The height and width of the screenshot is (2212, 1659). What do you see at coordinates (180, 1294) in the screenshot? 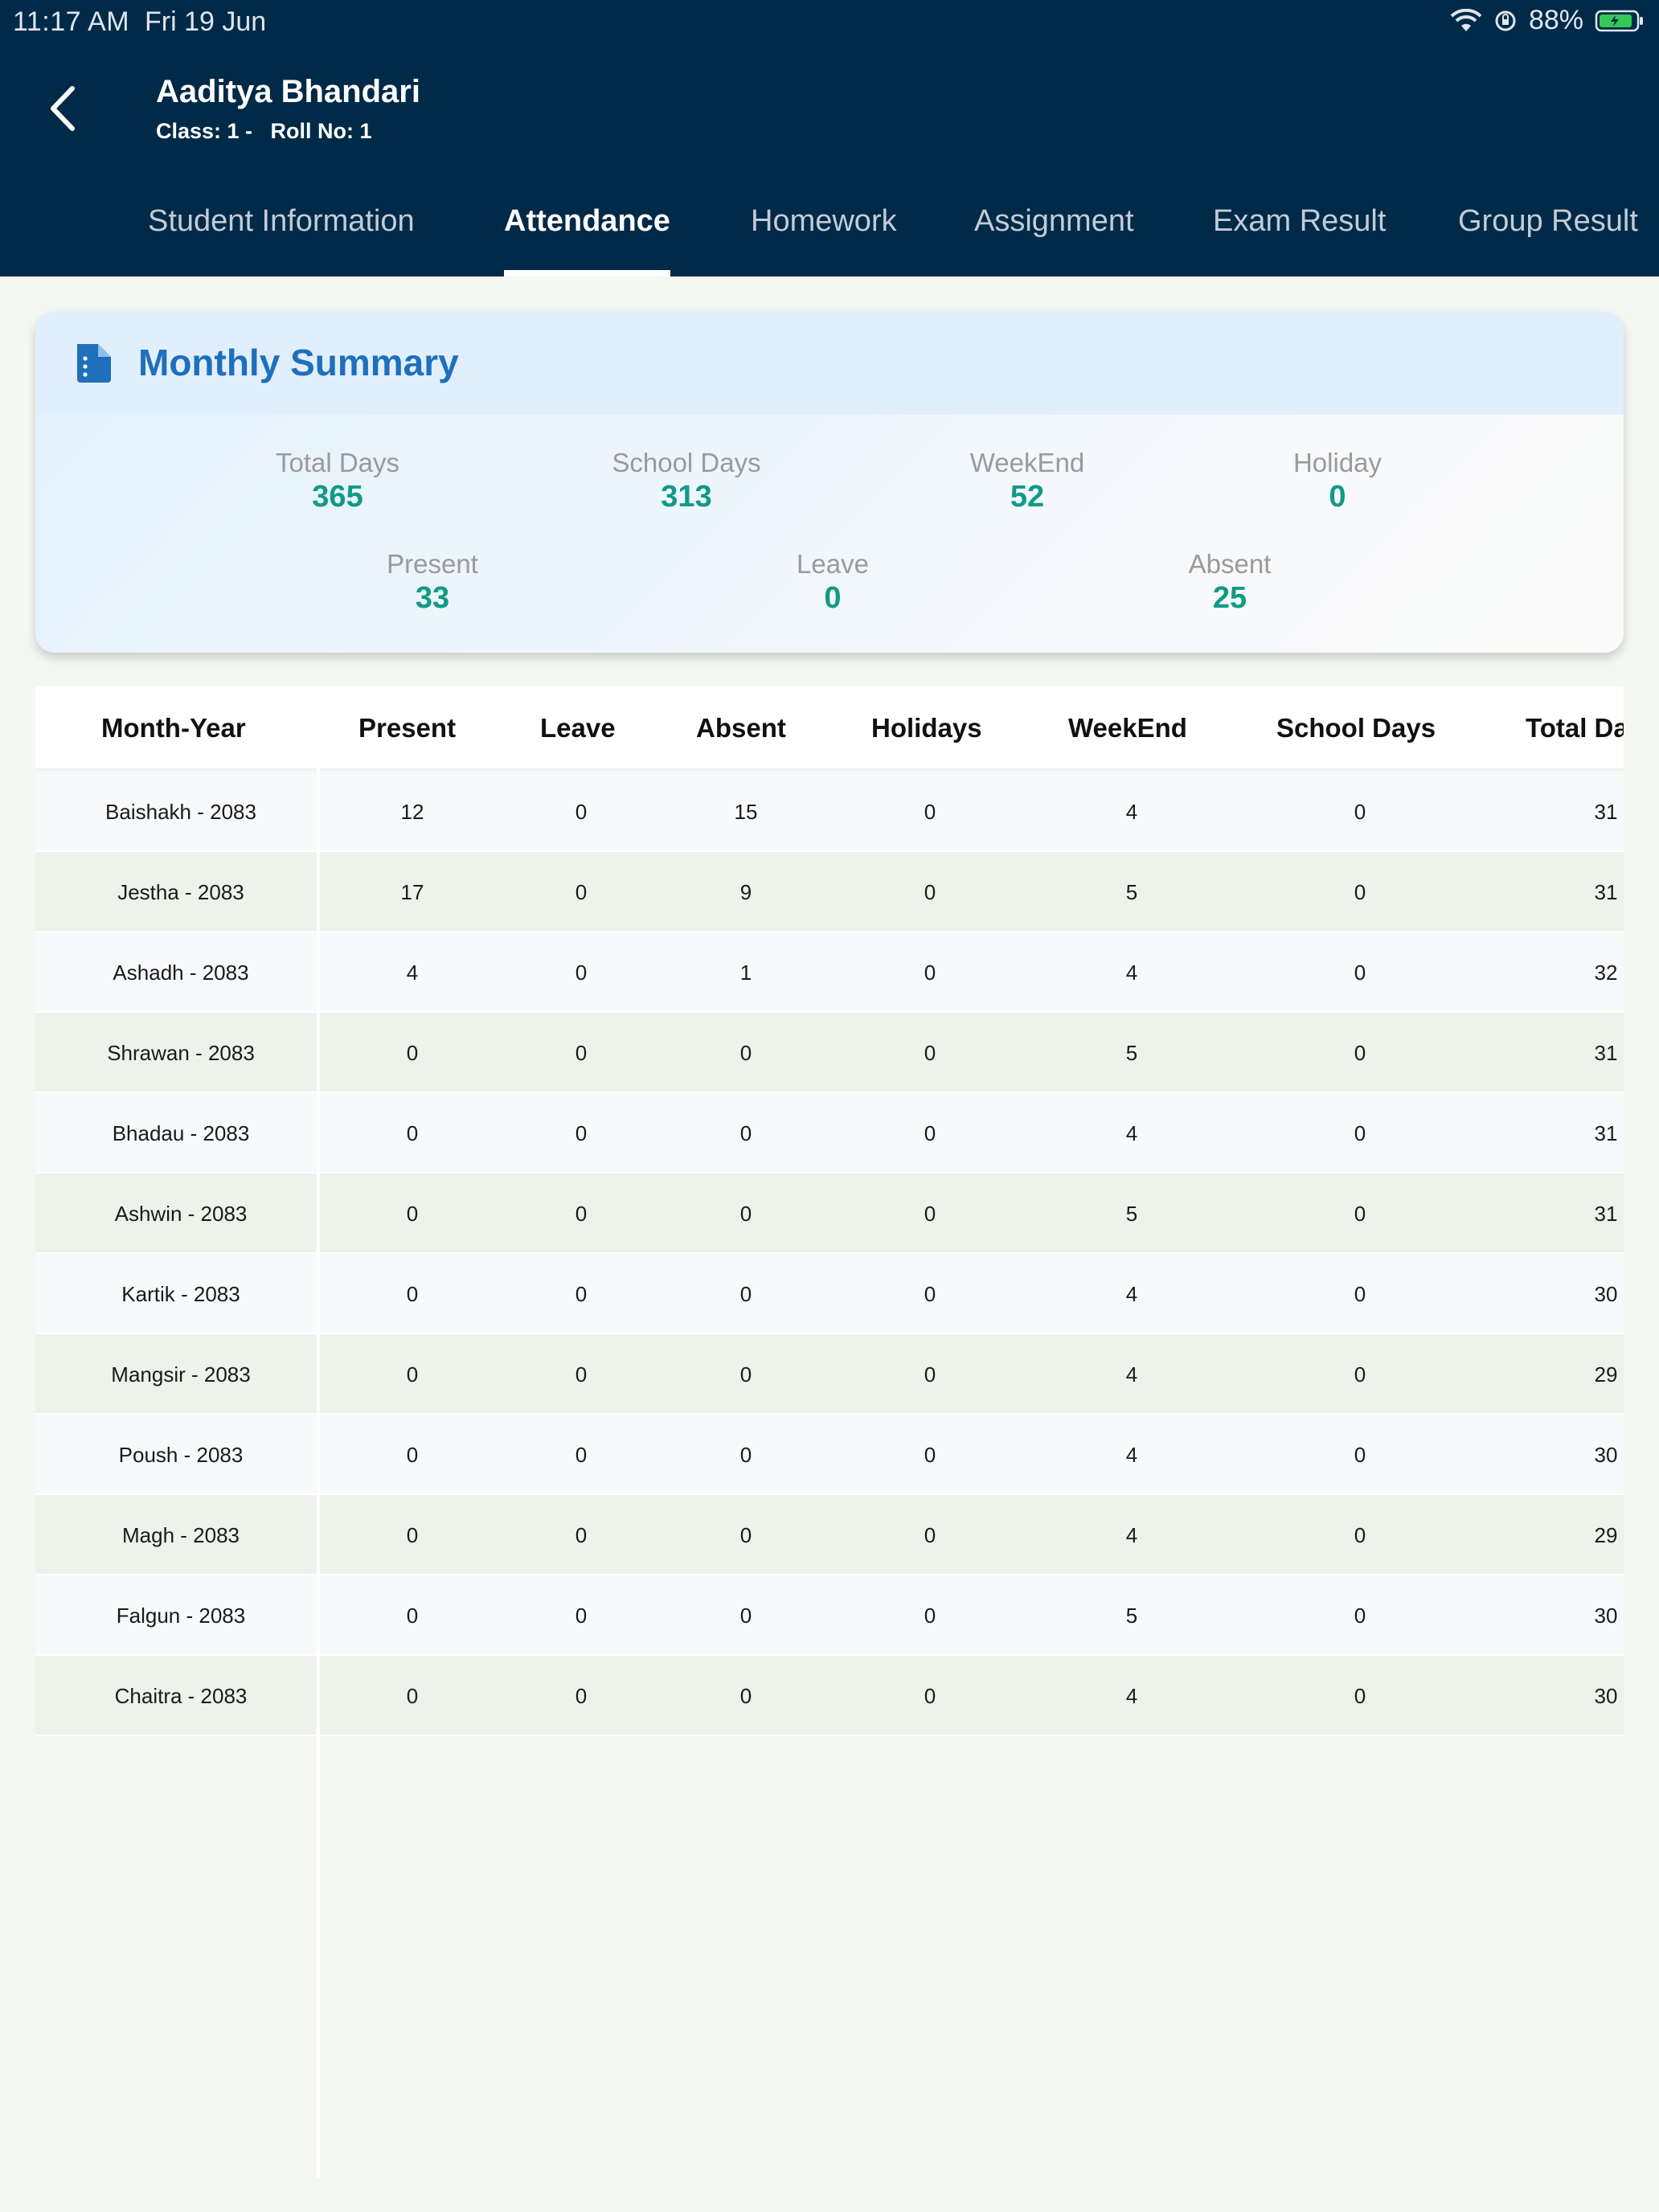
I see `cell-month-year: Kartik - 2083` at bounding box center [180, 1294].